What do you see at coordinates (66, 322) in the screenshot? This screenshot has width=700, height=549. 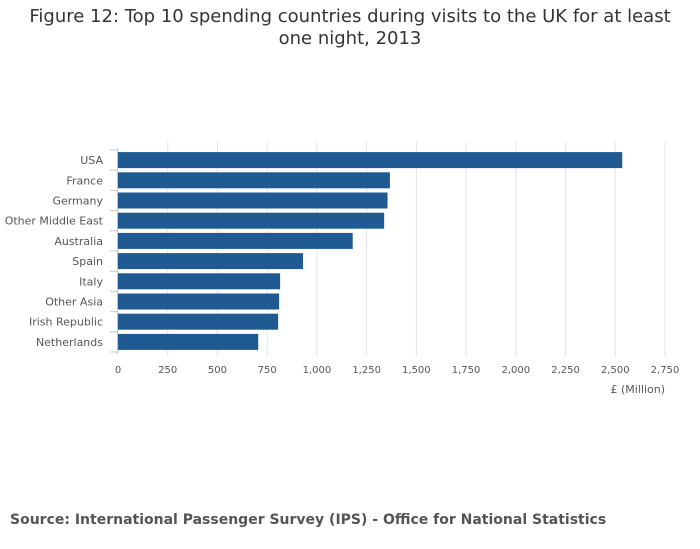 I see `category-label: Irish Republic` at bounding box center [66, 322].